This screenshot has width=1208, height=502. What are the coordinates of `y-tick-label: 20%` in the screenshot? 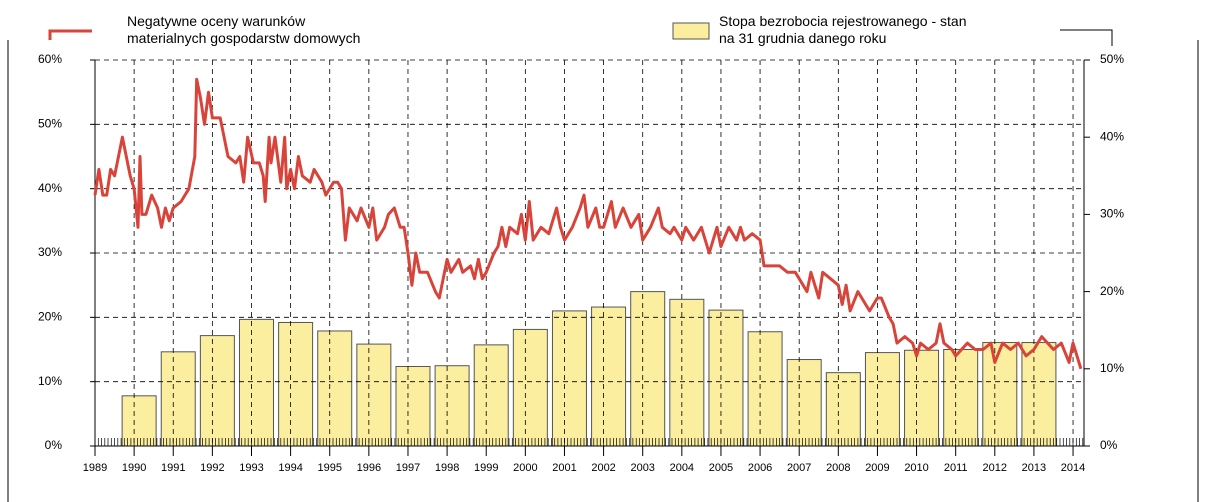 It's located at (50, 317).